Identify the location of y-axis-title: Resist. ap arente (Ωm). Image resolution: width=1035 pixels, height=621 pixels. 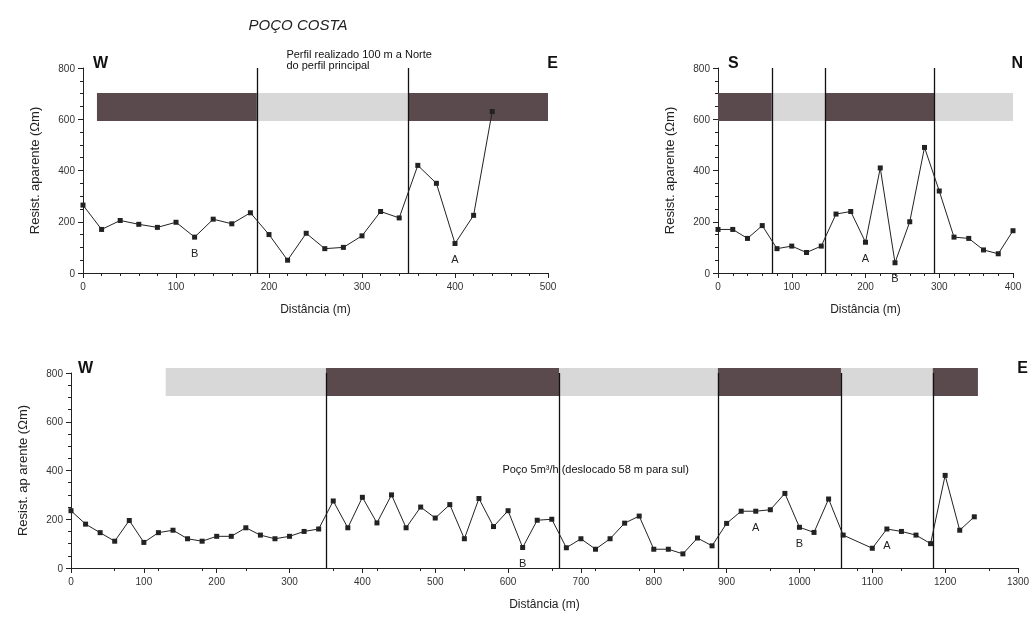
(22, 470).